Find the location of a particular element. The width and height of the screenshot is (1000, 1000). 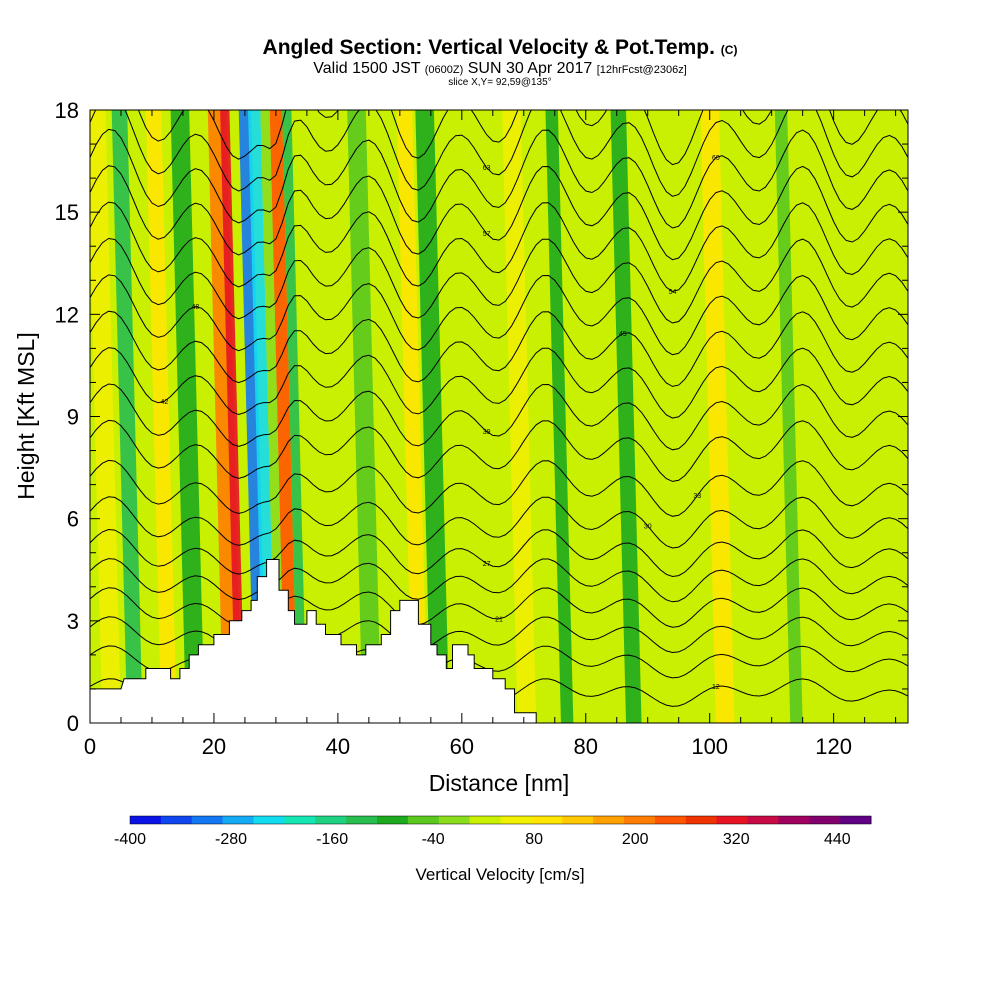

colorbar-tick-label-6: 320 is located at coordinates (736, 839).